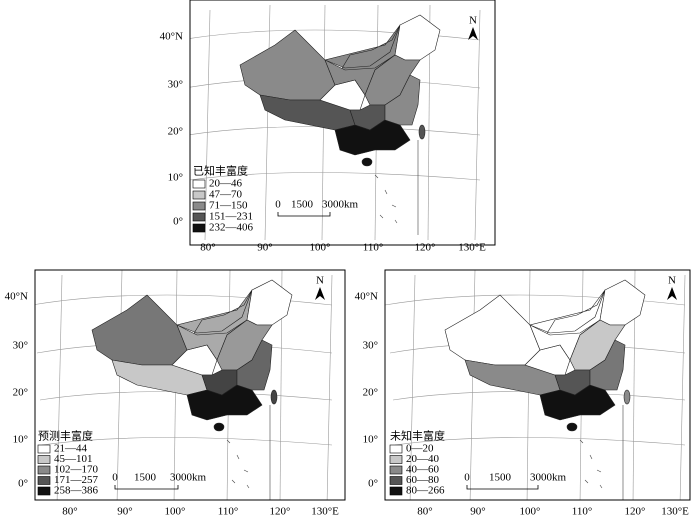 This screenshot has width=700, height=527. I want to click on legend-label: 151—231, so click(231, 217).